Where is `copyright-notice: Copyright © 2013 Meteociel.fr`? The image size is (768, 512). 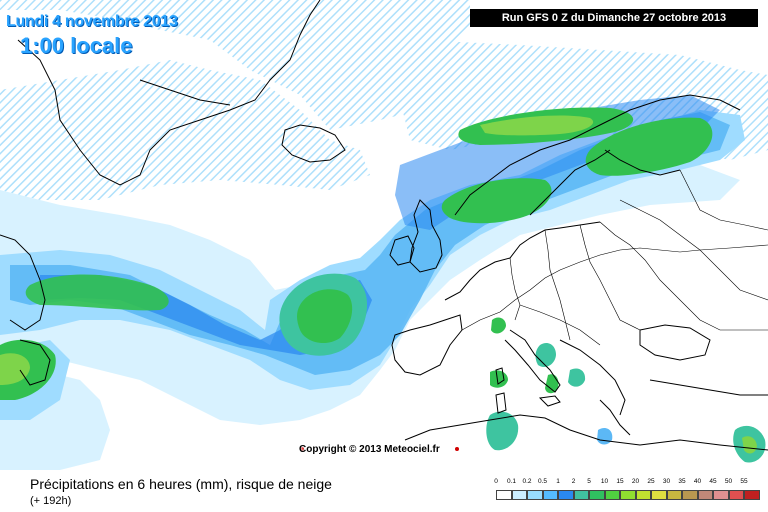
copyright-notice: Copyright © 2013 Meteociel.fr is located at coordinates (369, 449).